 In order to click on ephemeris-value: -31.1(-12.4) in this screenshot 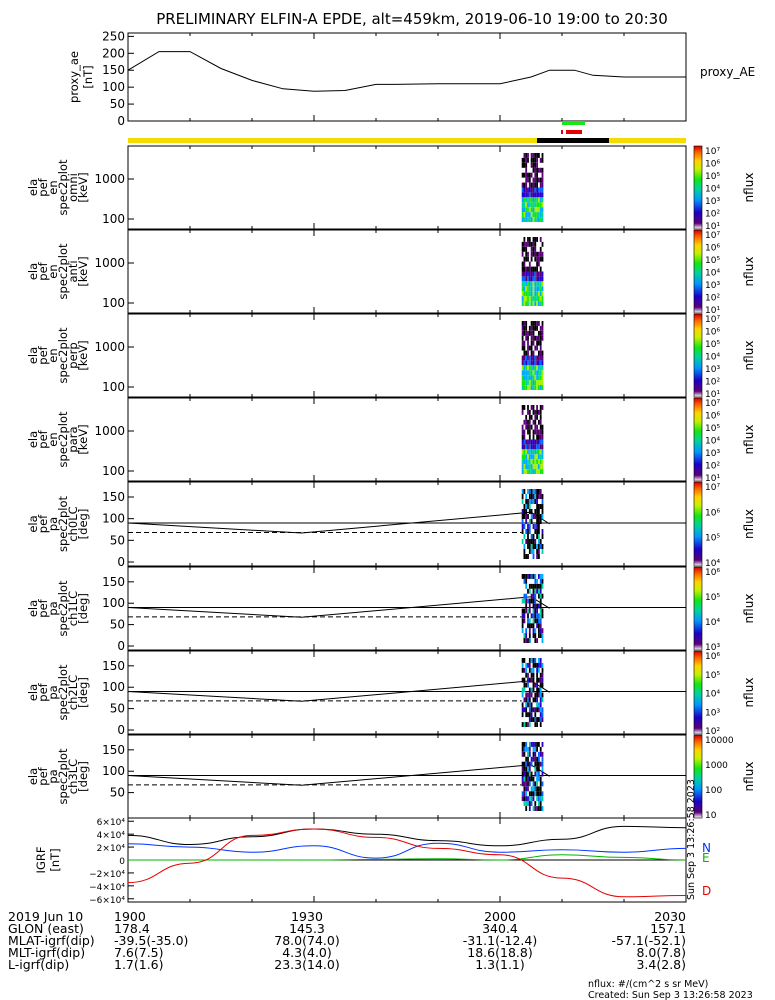, I will do `click(500, 940)`.